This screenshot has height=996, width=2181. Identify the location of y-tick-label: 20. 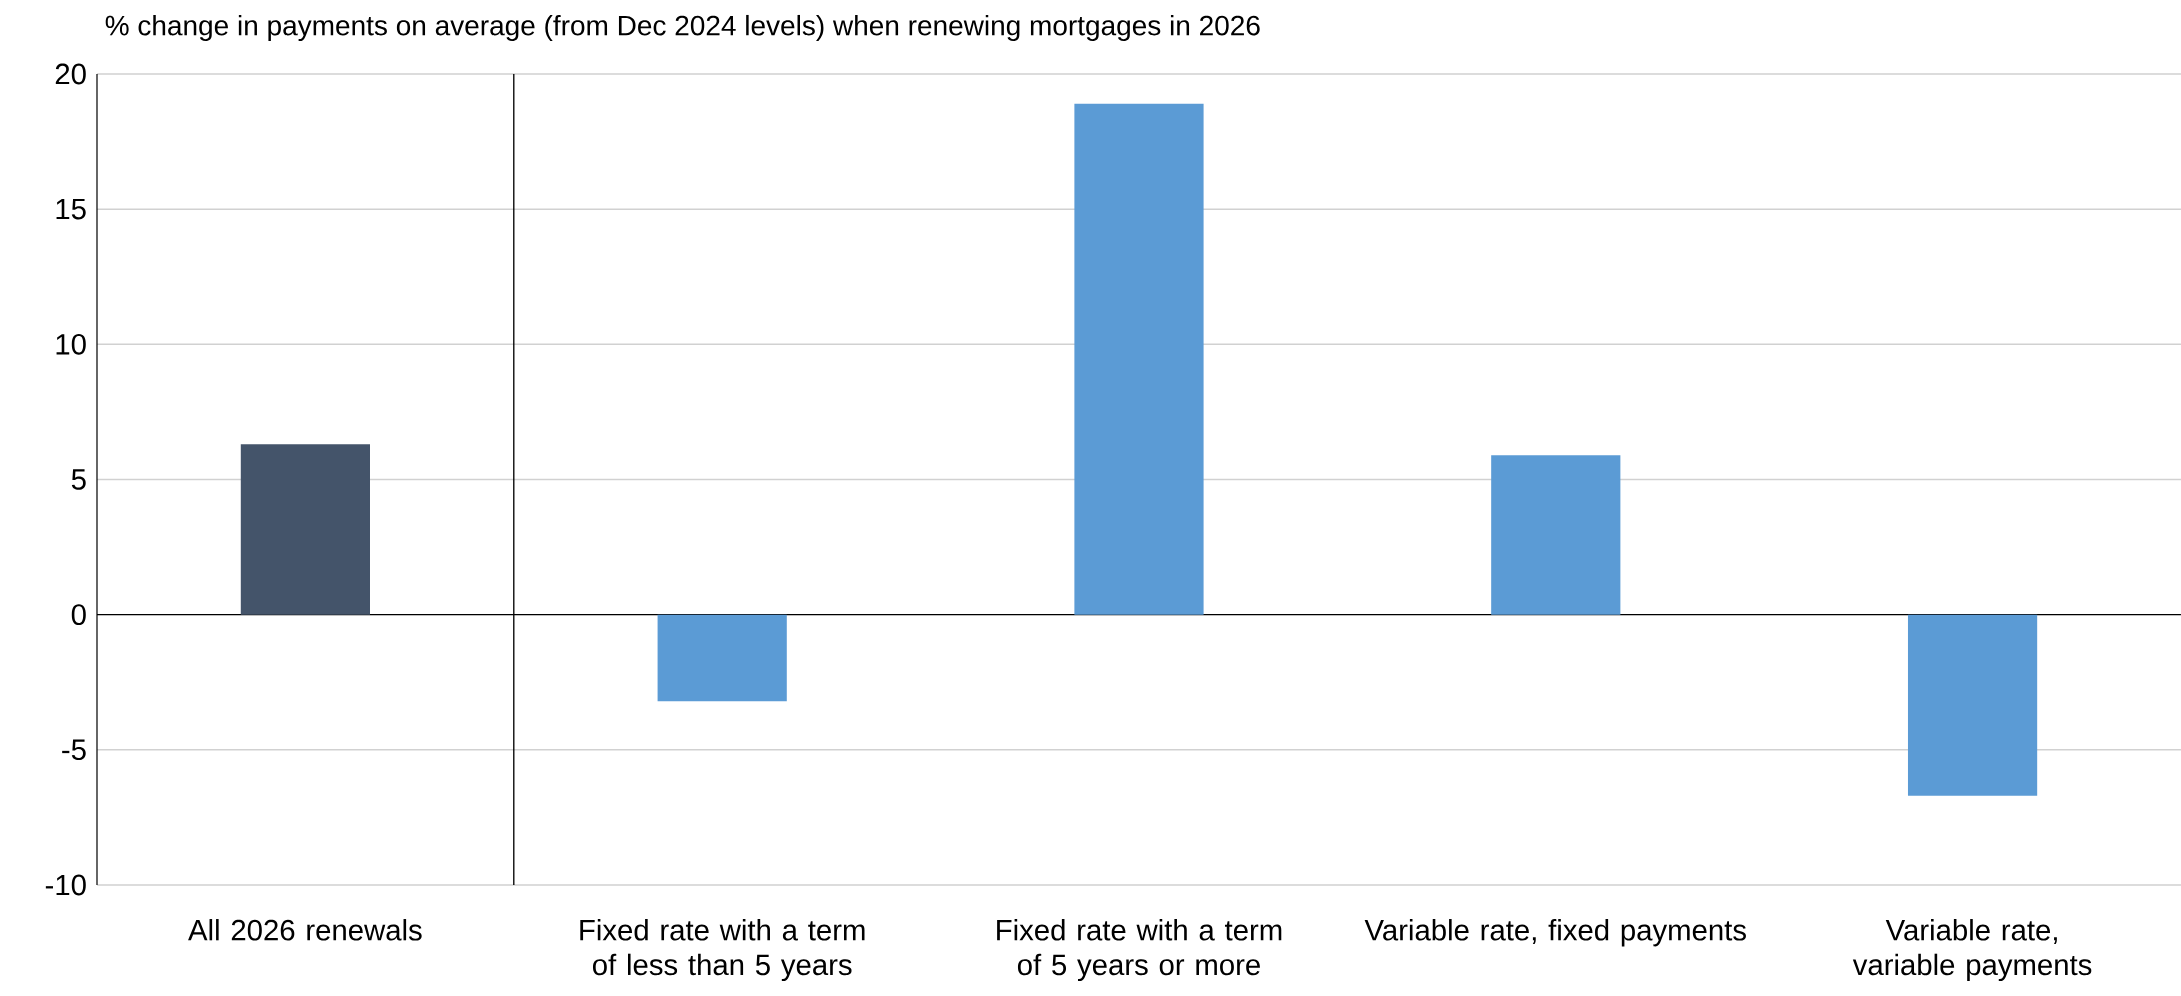
(70, 74).